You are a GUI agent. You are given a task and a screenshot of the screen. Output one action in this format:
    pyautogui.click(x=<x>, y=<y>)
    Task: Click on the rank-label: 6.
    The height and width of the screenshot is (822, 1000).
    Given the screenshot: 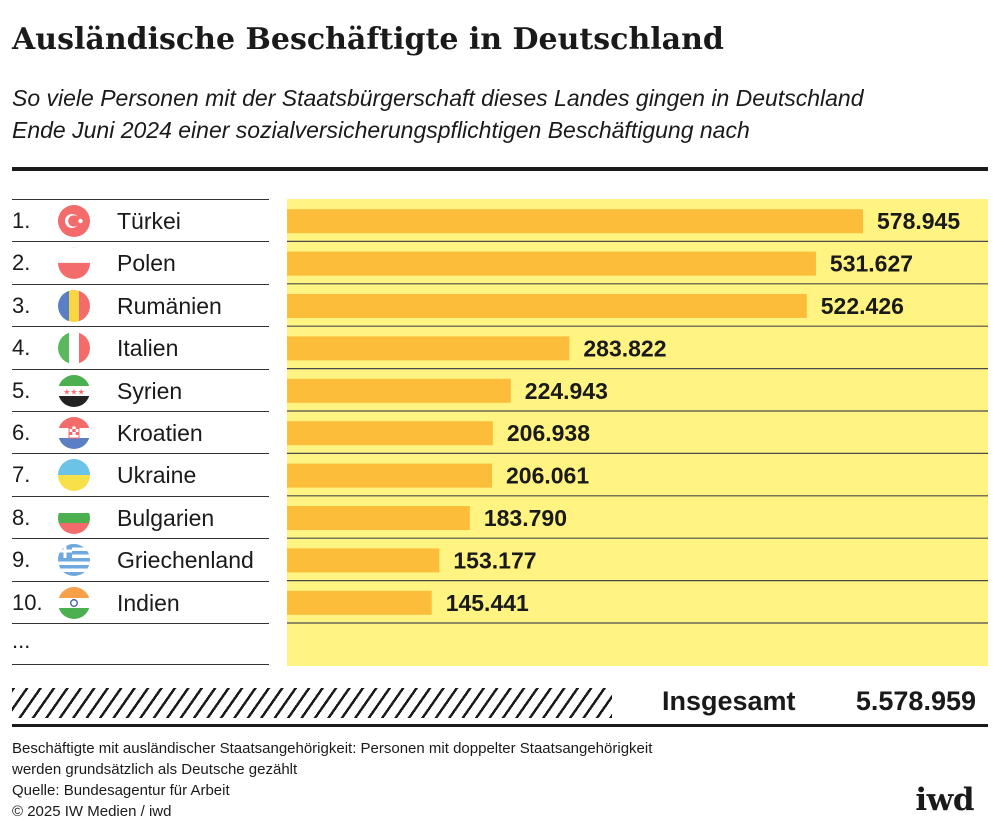 What is the action you would take?
    pyautogui.click(x=21, y=432)
    